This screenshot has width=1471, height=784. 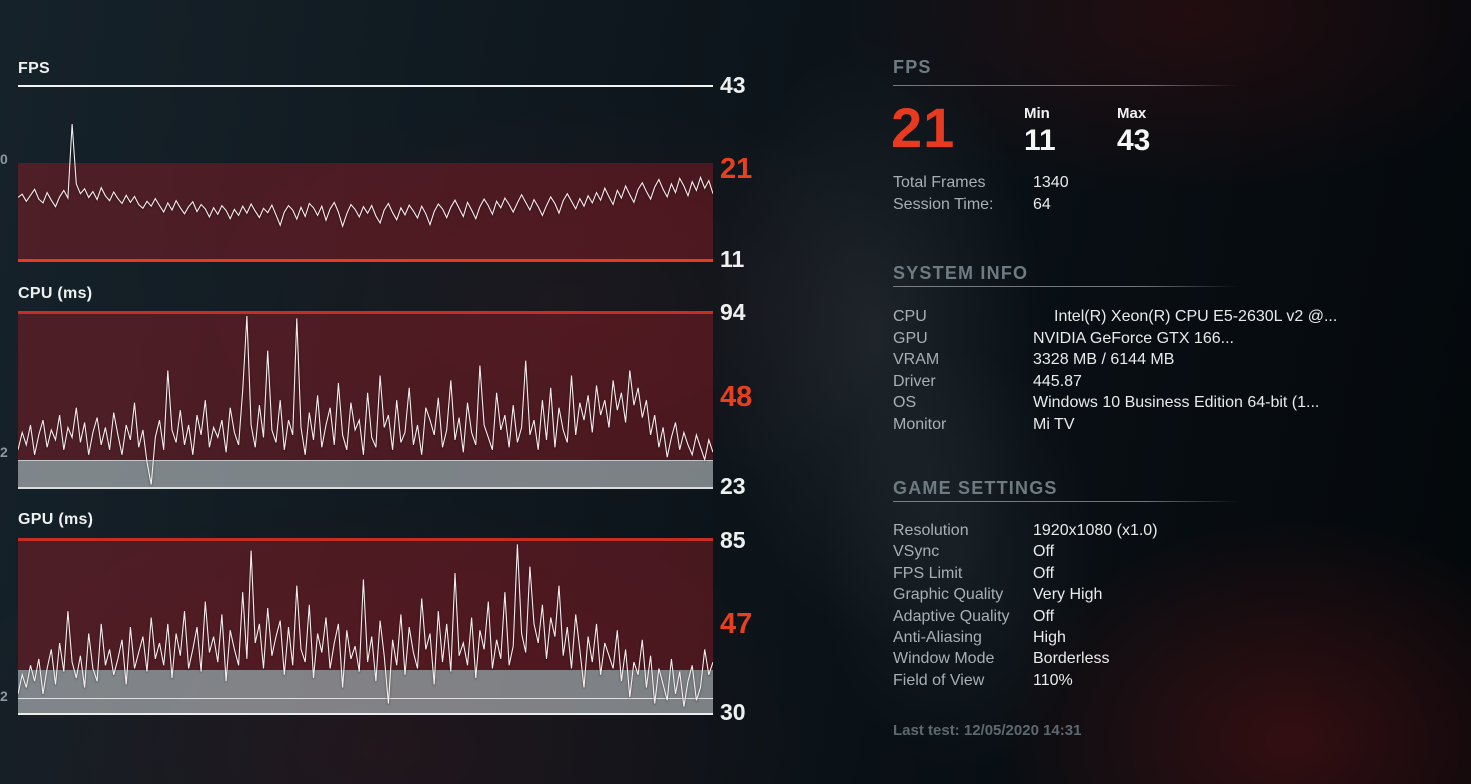 What do you see at coordinates (55, 293) in the screenshot?
I see `cpu-chart-title: CPU (ms)` at bounding box center [55, 293].